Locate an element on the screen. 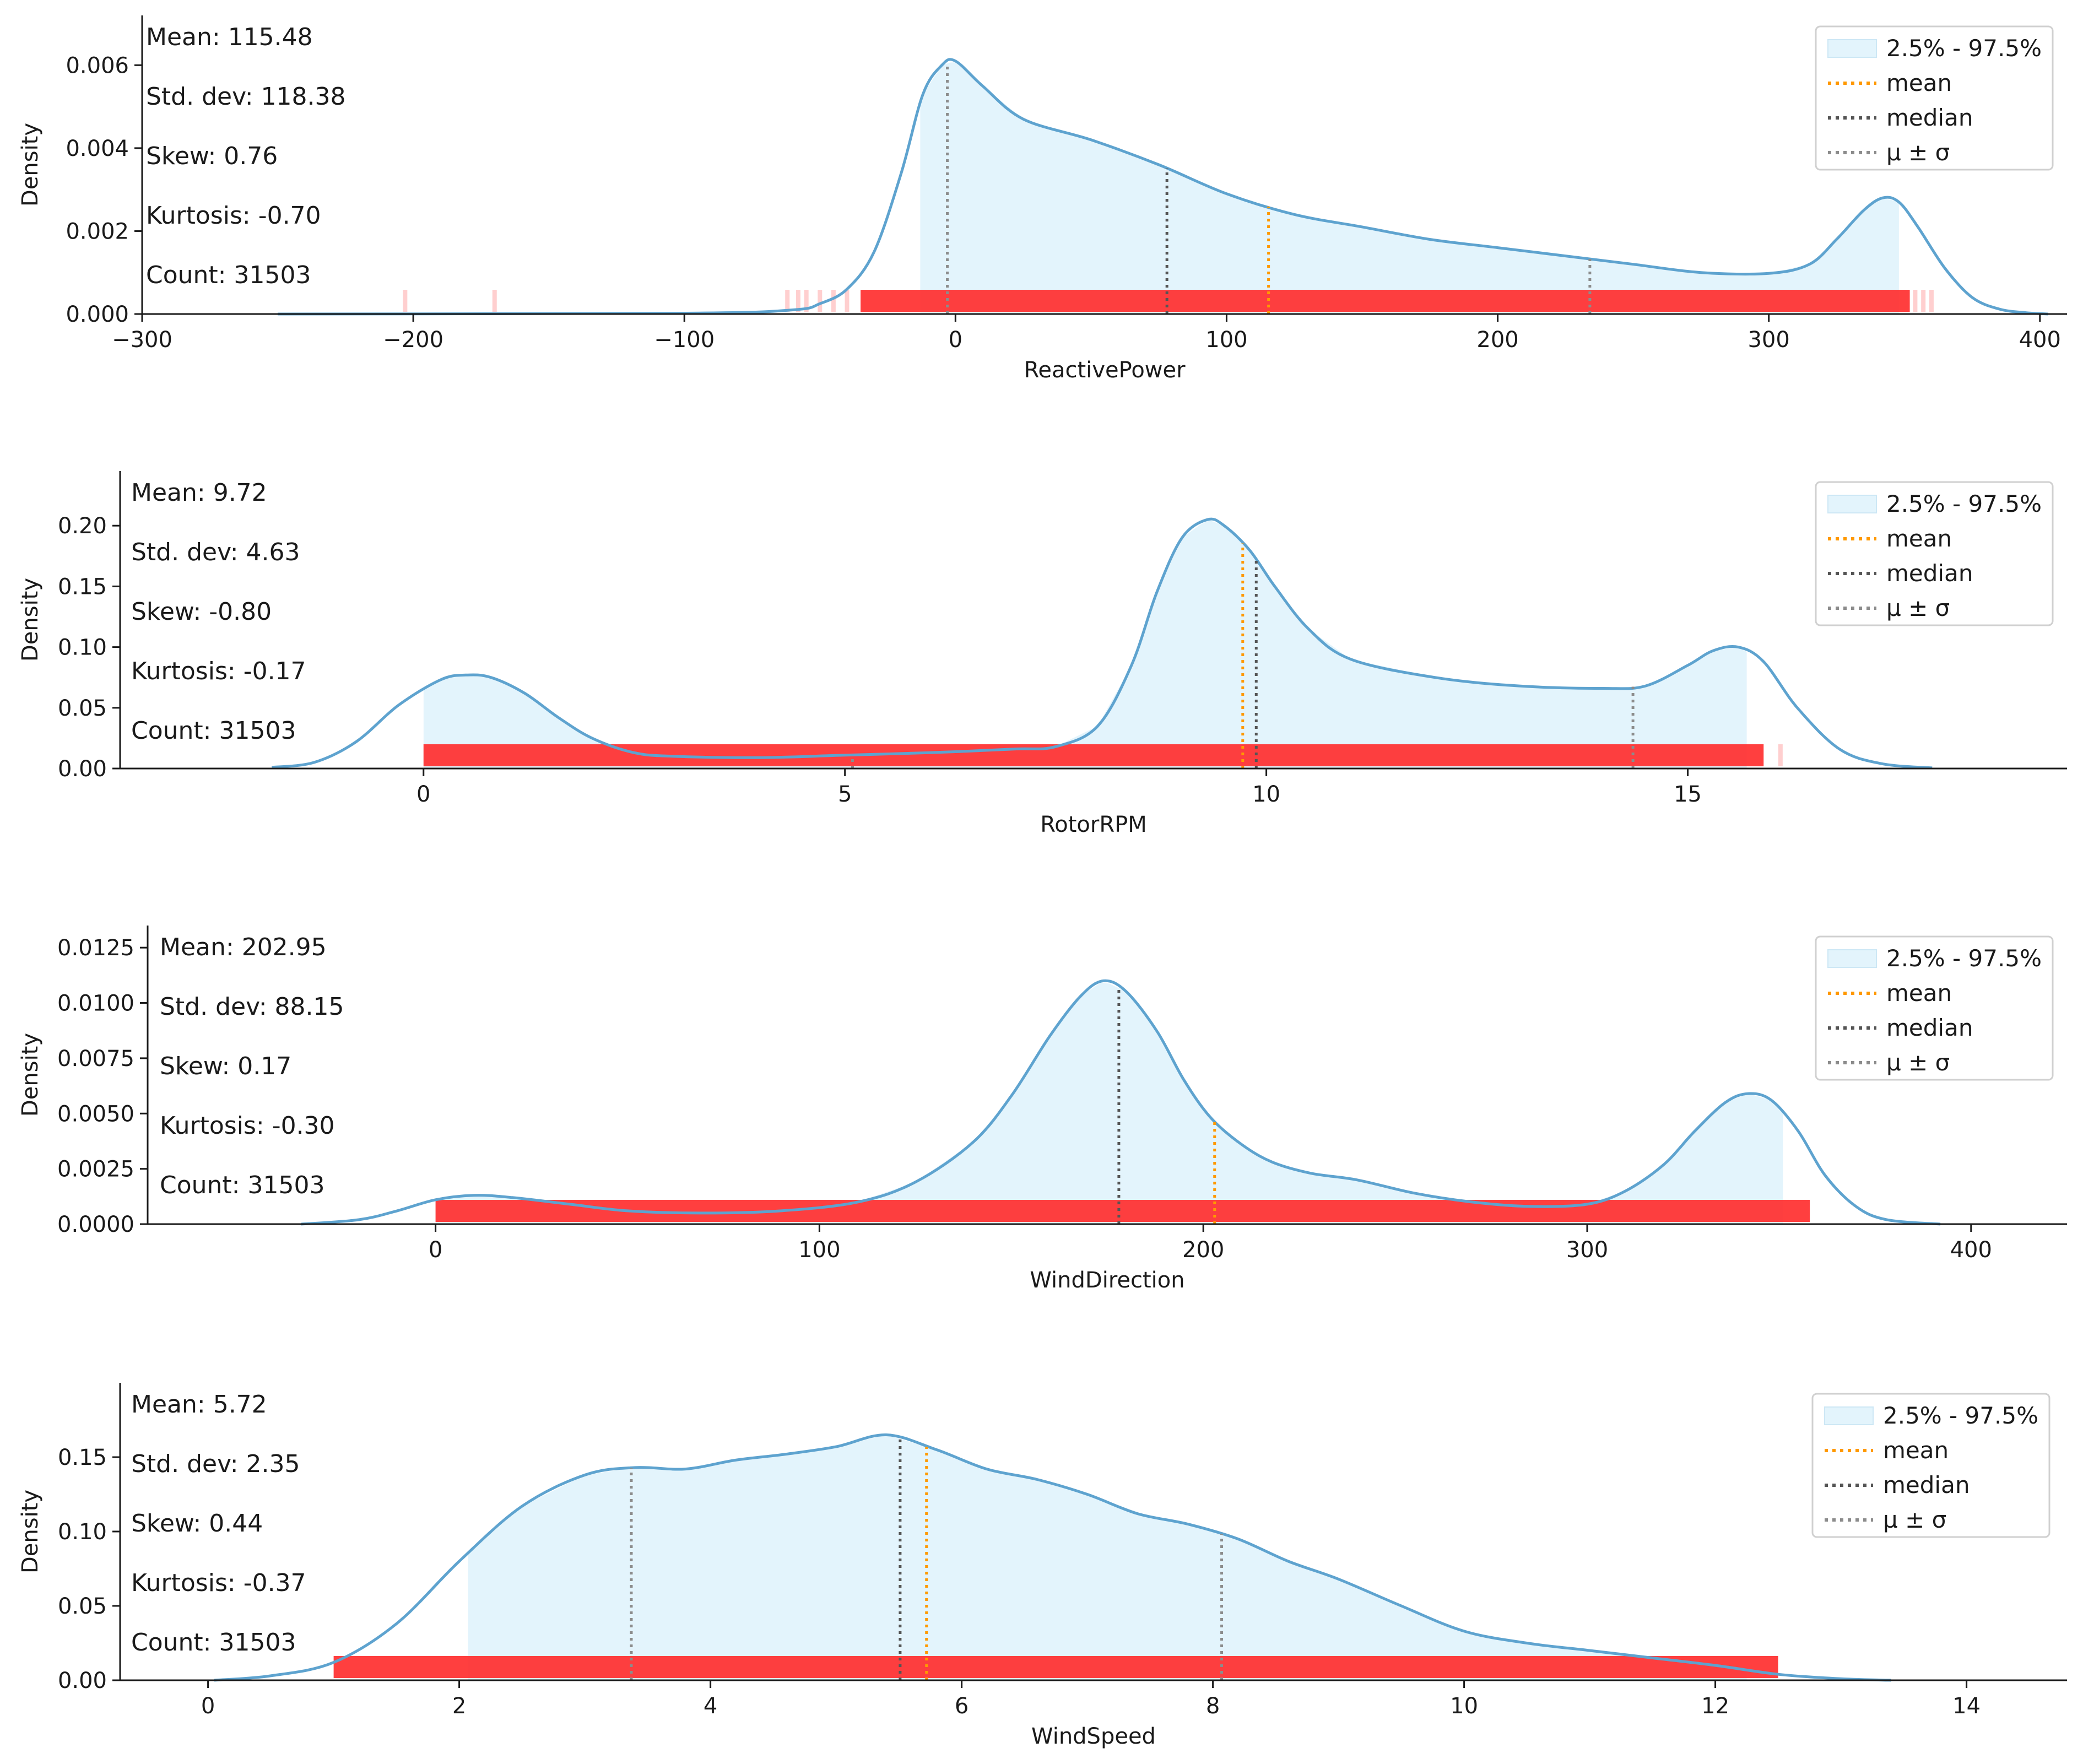  y-tick-label: 0.0075 is located at coordinates (95, 1059).